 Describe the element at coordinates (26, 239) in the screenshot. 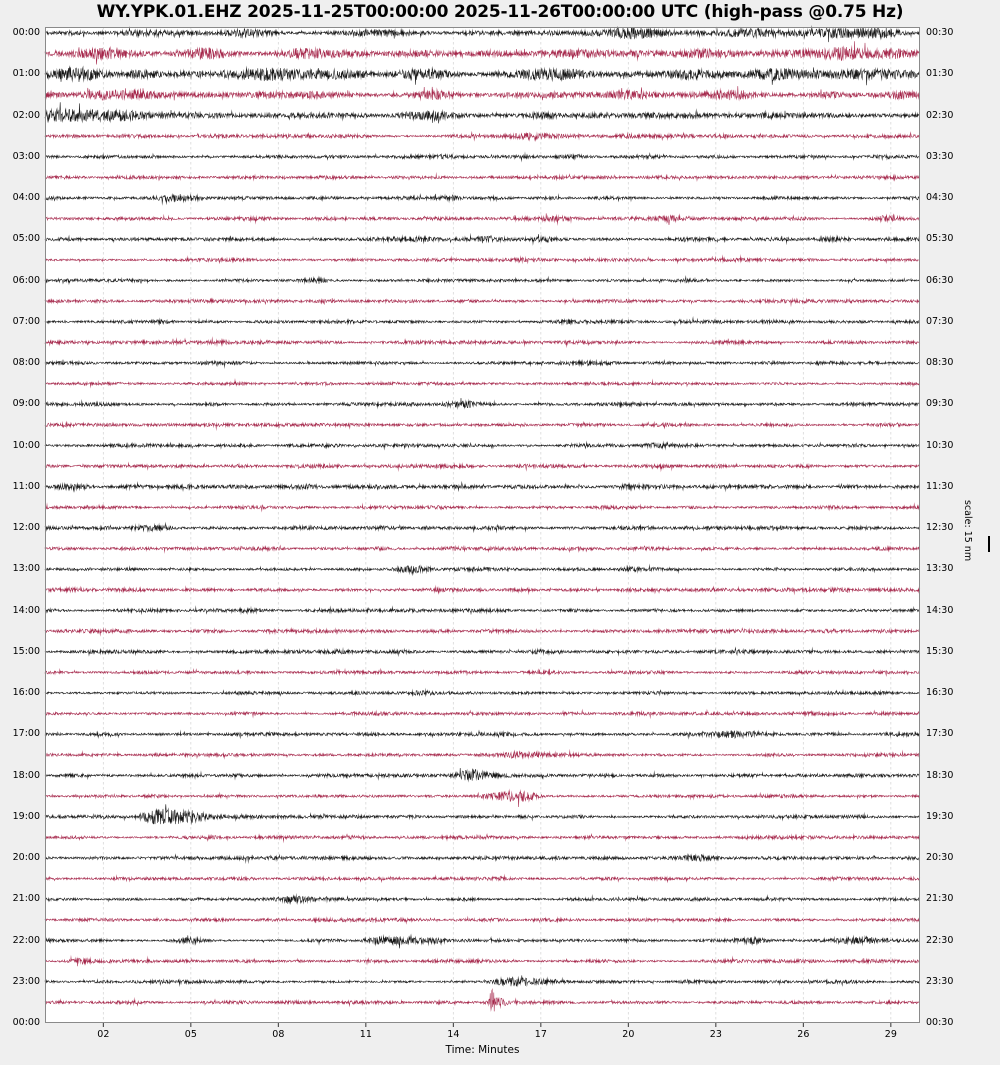

I see `left-time-label: 05:00` at that location.